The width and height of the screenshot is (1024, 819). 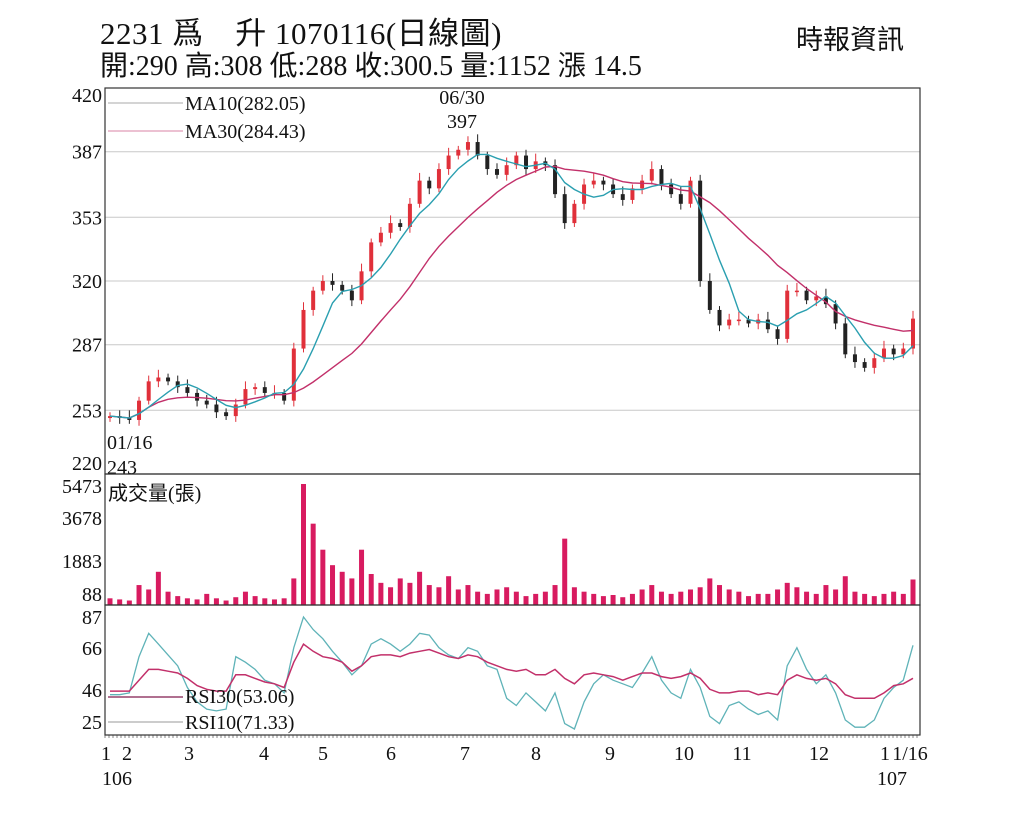 I want to click on rsi-tick-label: 46, so click(x=92, y=691).